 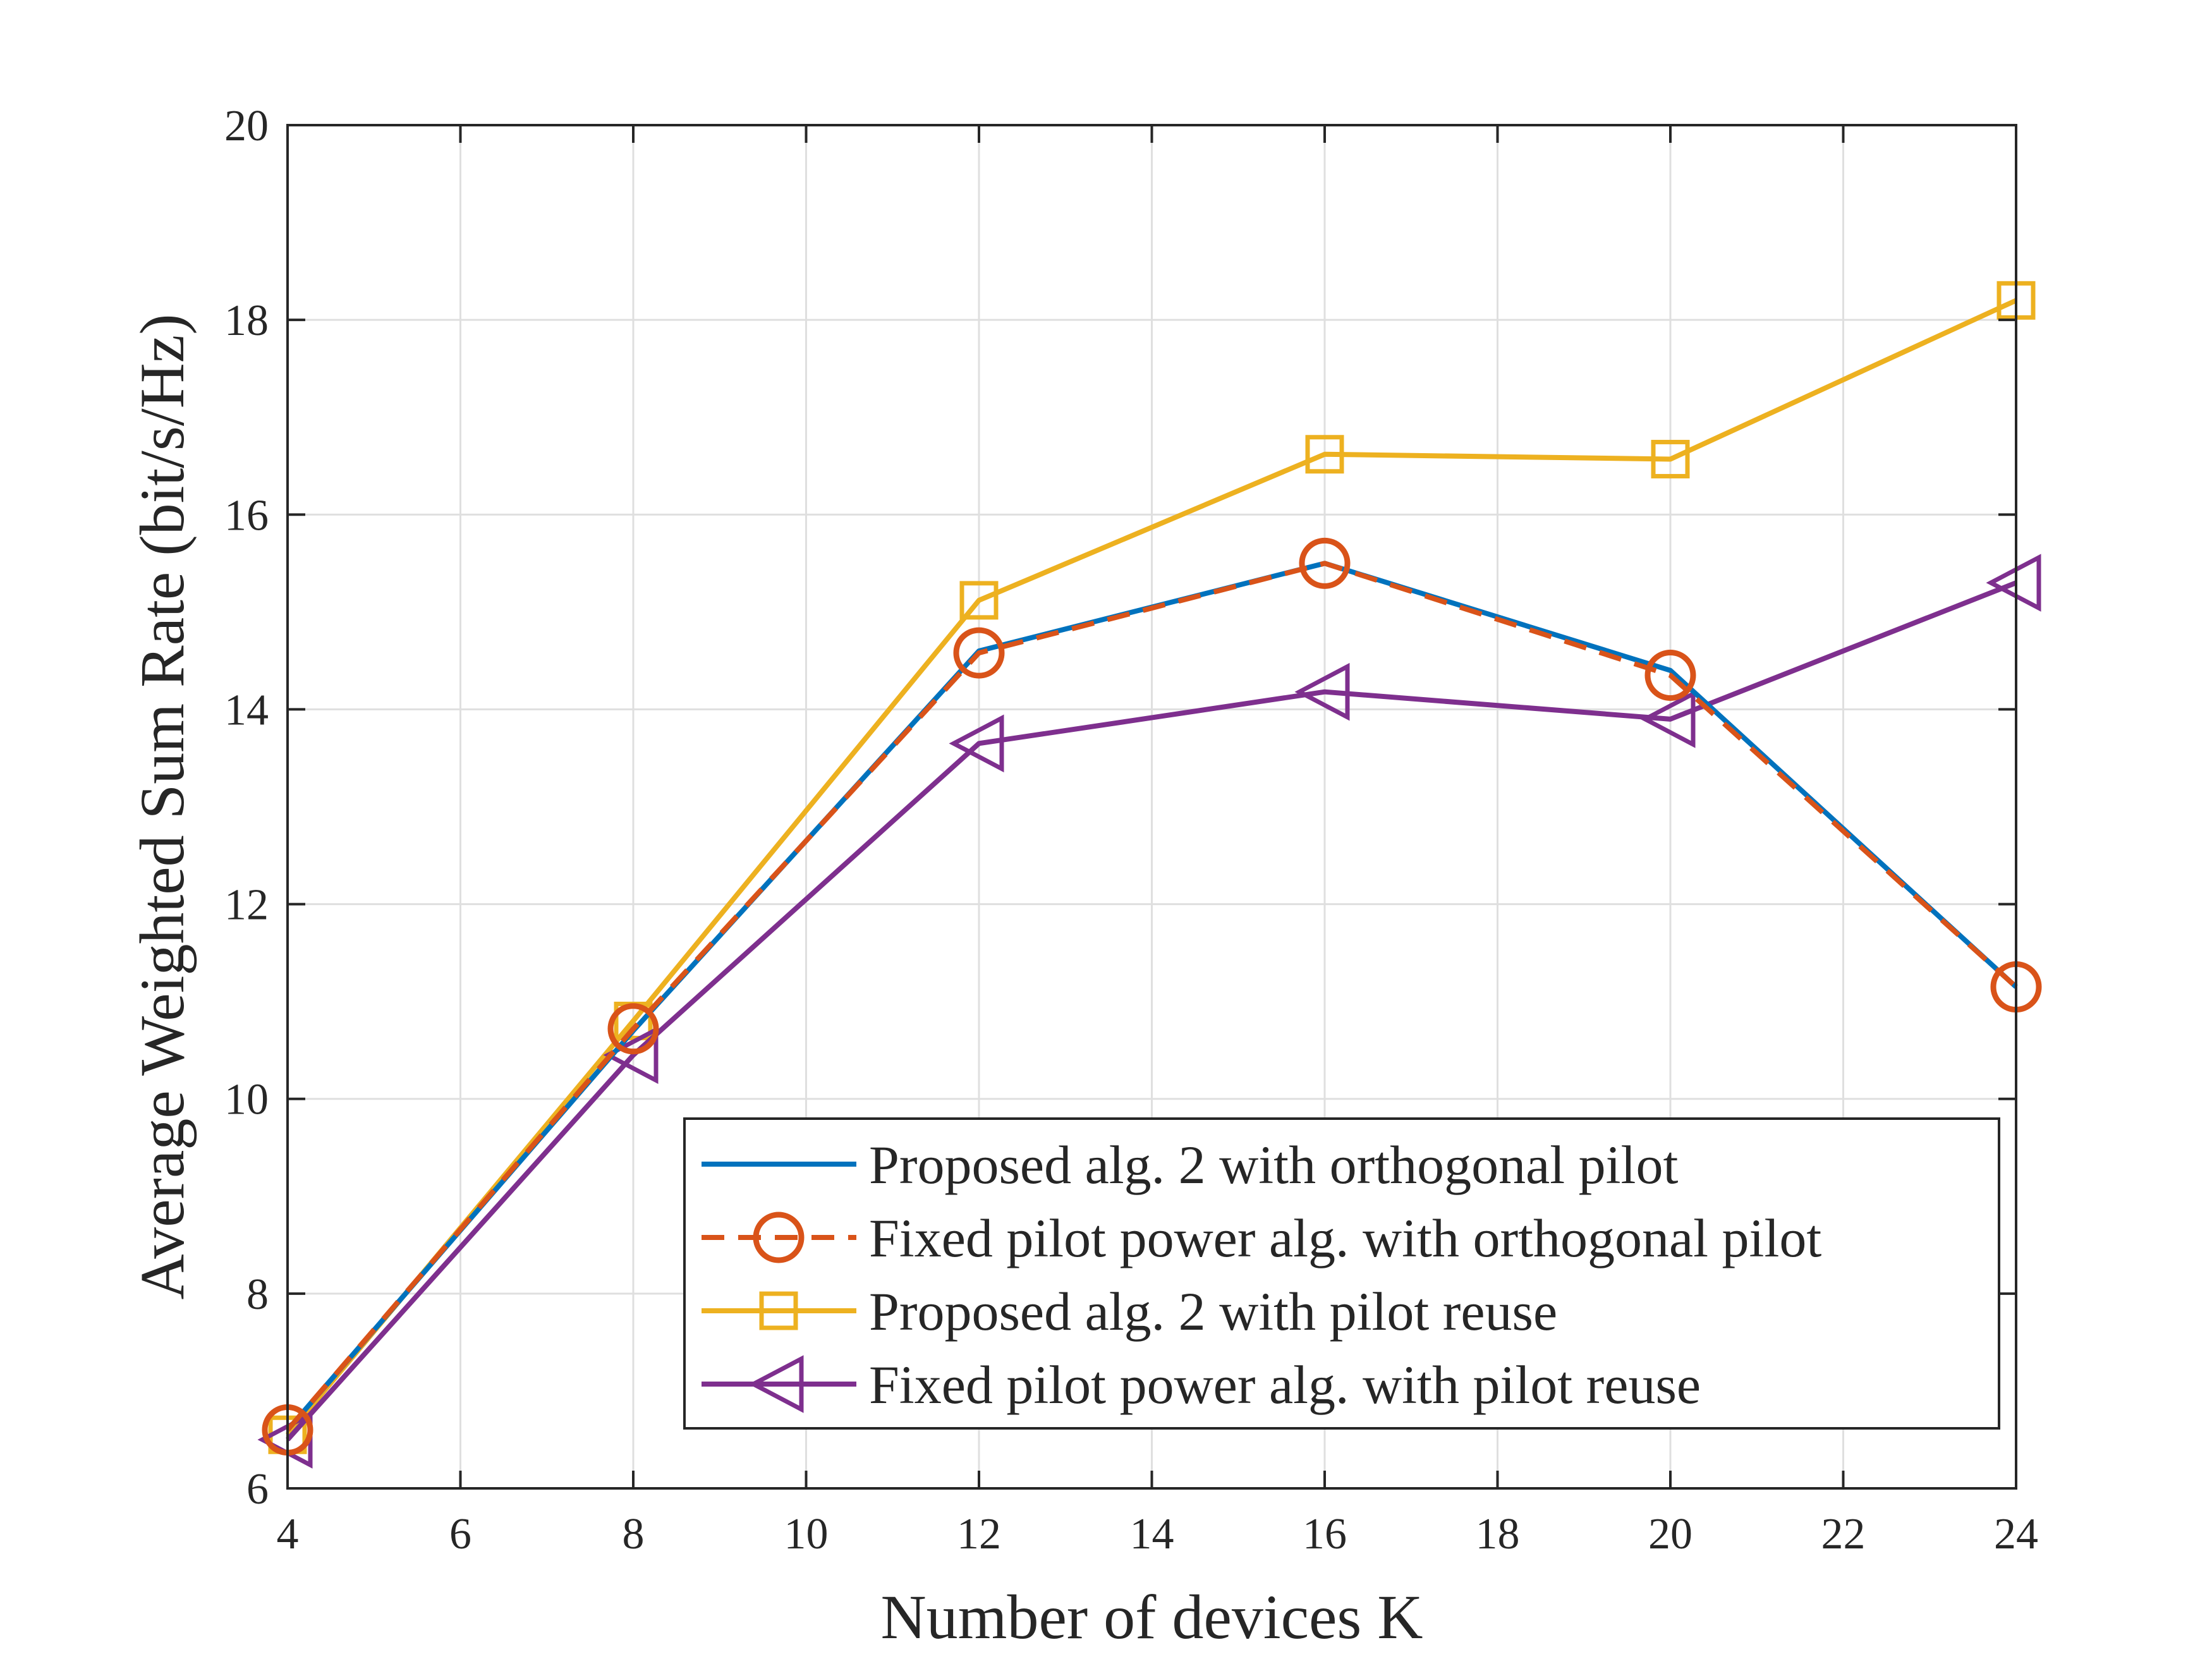 What do you see at coordinates (2016, 1534) in the screenshot?
I see `x-tick-label: 24` at bounding box center [2016, 1534].